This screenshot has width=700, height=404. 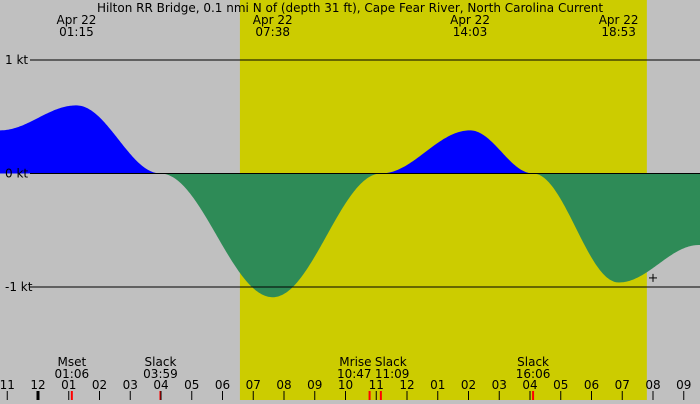 What do you see at coordinates (618, 32) in the screenshot?
I see `extremum-time: 18:53` at bounding box center [618, 32].